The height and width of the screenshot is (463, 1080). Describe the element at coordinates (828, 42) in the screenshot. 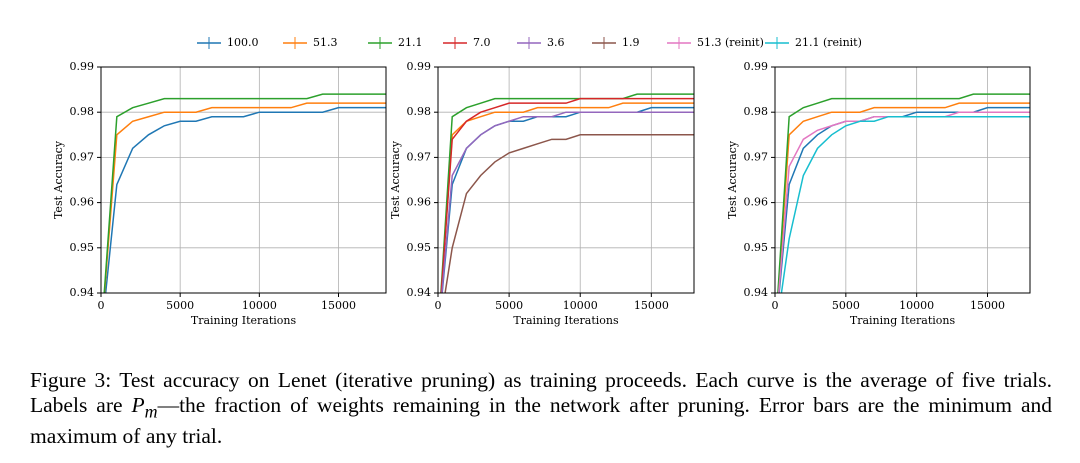

I see `legend-label: 21.1 (reinit)` at that location.